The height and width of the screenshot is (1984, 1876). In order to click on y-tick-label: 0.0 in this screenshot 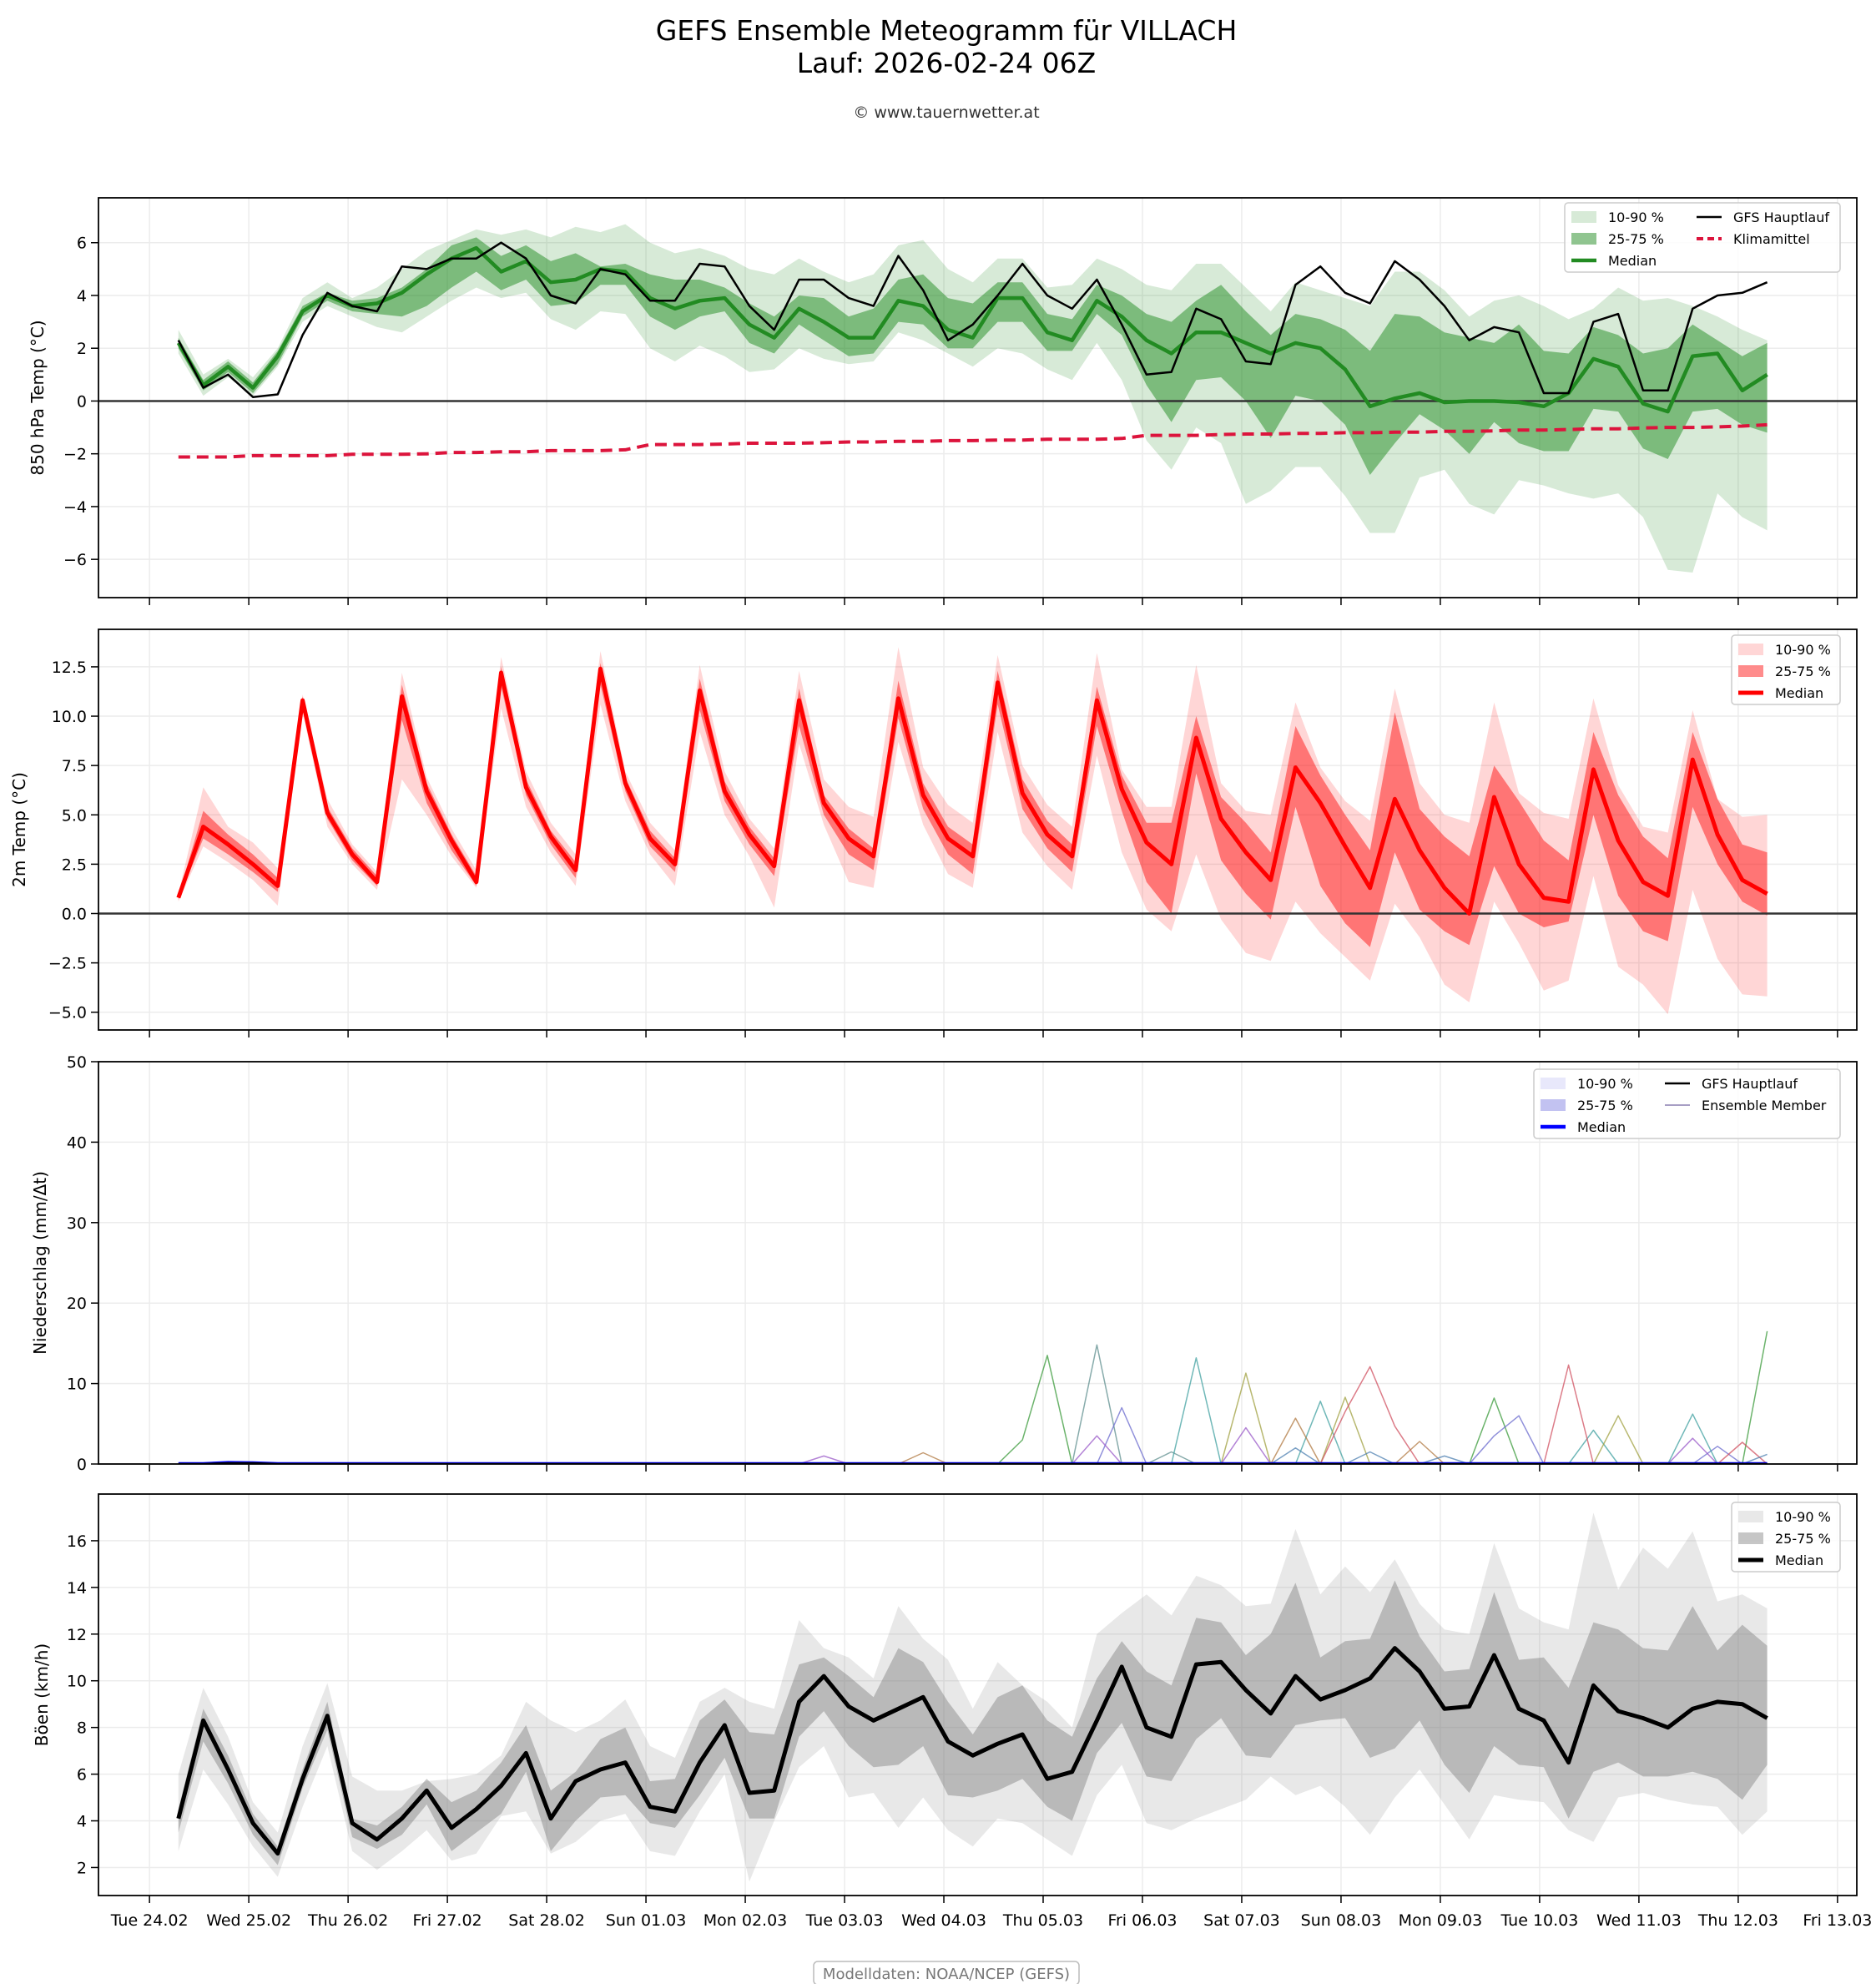, I will do `click(75, 914)`.